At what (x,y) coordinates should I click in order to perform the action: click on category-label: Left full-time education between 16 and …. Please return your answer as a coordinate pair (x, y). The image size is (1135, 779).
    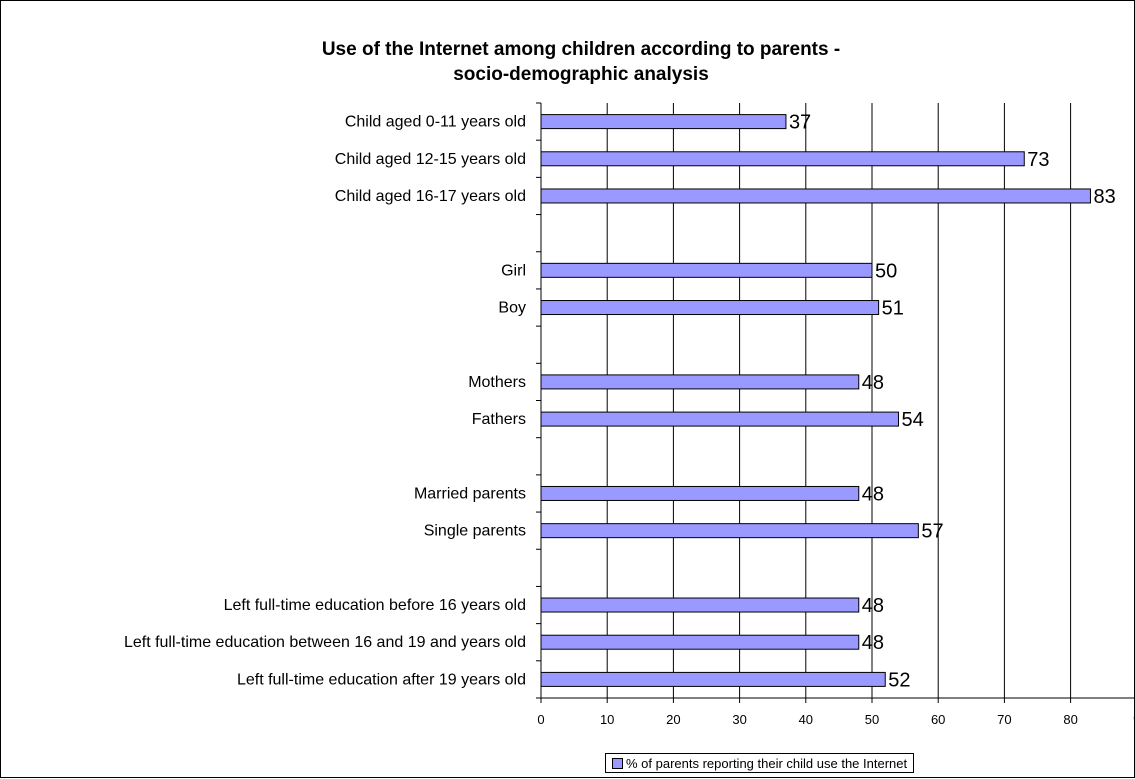
    Looking at the image, I should click on (325, 642).